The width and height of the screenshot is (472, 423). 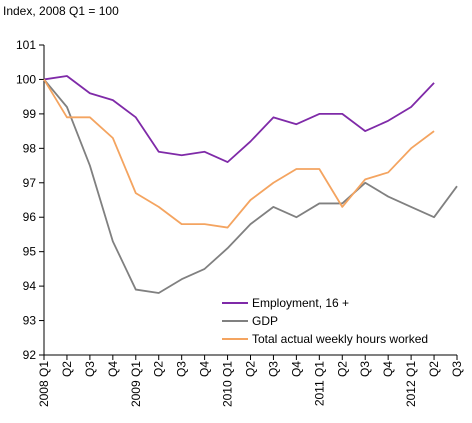 What do you see at coordinates (30, 217) in the screenshot?
I see `y-tick-label: 96` at bounding box center [30, 217].